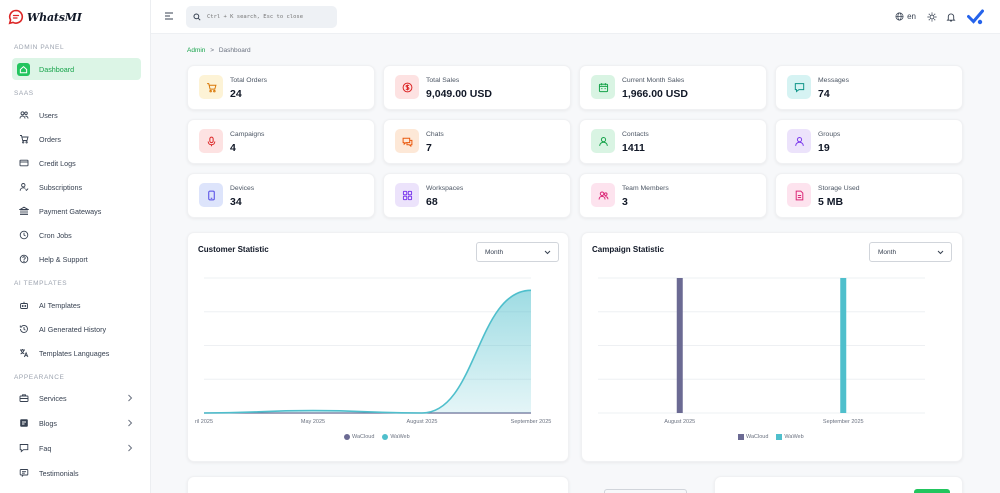 The height and width of the screenshot is (493, 1000). What do you see at coordinates (547, 252) in the screenshot?
I see `chevron-down-icon` at bounding box center [547, 252].